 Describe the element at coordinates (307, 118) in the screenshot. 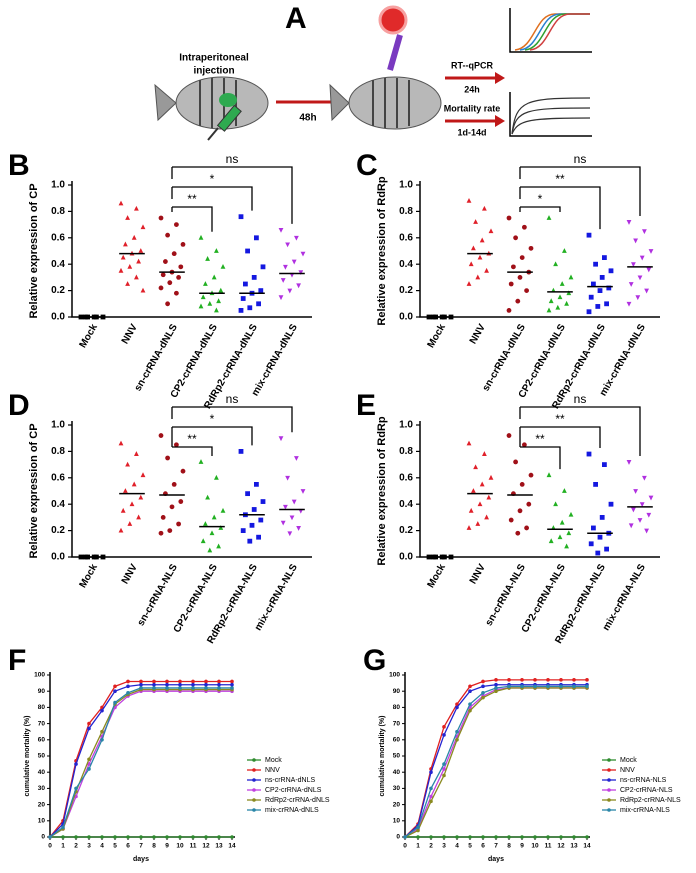

I see `label: 48h` at that location.